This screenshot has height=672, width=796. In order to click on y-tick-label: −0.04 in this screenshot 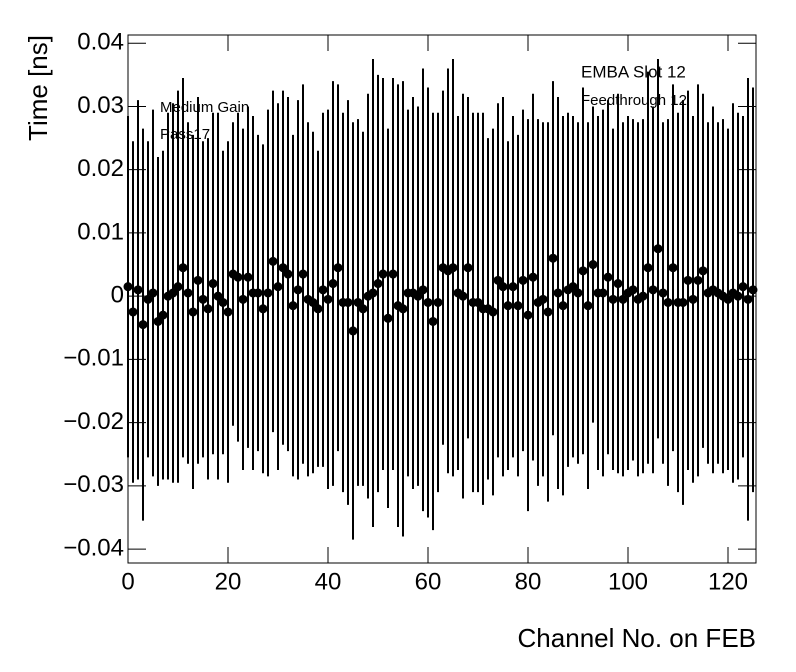, I will do `click(93, 547)`.